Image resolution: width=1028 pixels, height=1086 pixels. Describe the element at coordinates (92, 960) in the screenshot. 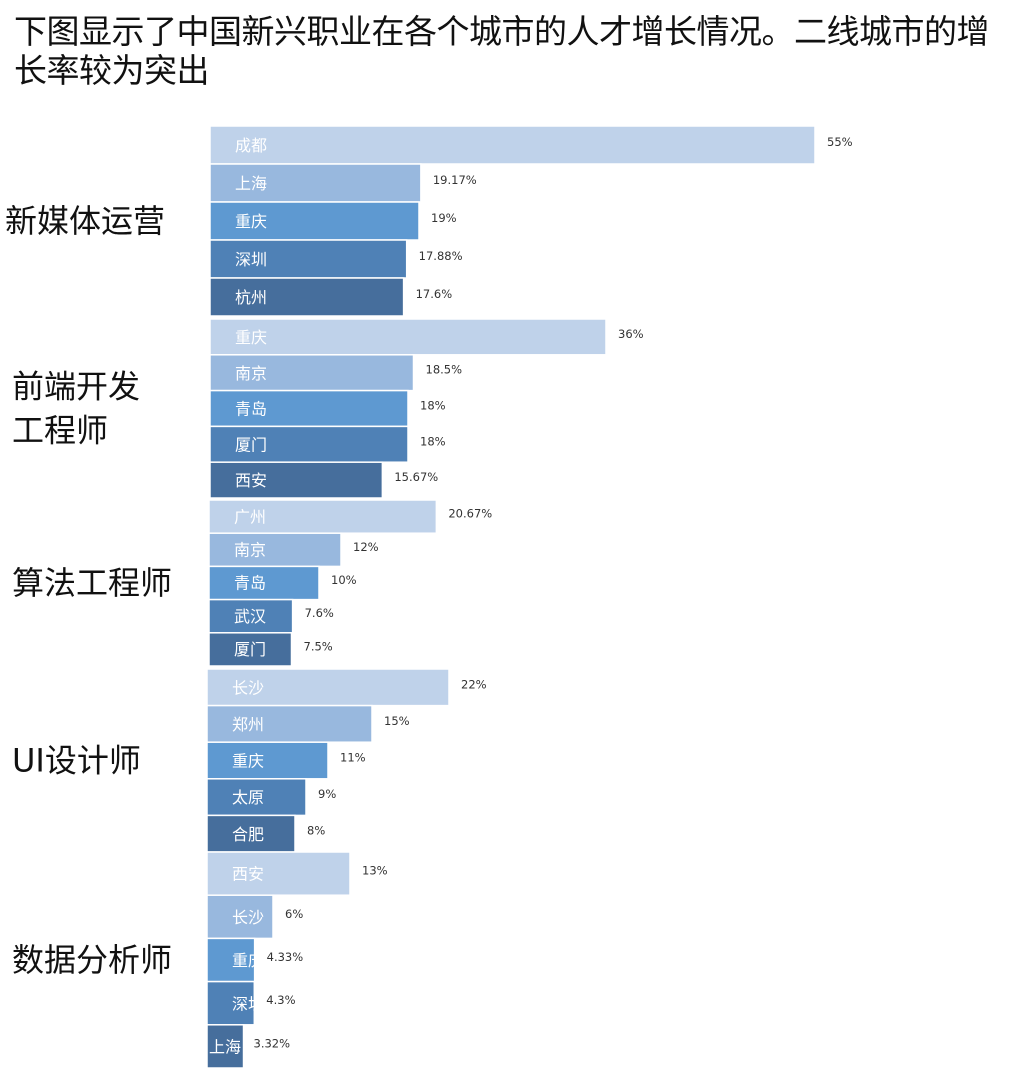

I see `group-label: 数据分析师` at that location.